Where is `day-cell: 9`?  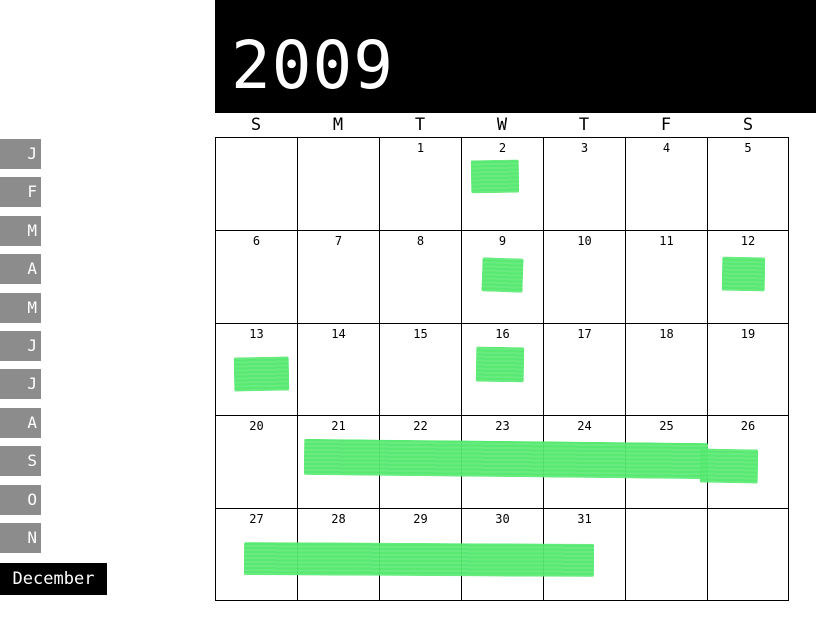
day-cell: 9 is located at coordinates (502, 276).